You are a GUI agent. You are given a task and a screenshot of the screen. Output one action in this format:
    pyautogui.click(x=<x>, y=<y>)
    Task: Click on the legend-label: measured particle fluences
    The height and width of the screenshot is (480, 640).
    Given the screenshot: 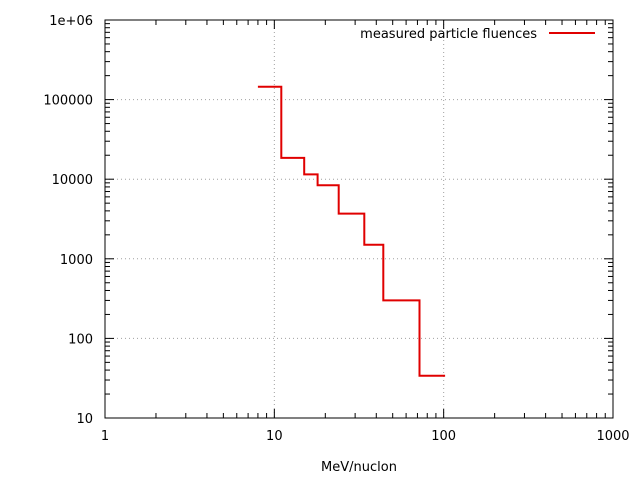 What is the action you would take?
    pyautogui.click(x=448, y=34)
    